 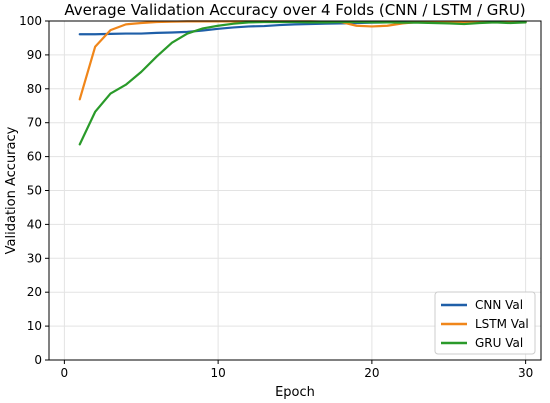 What do you see at coordinates (502, 324) in the screenshot?
I see `legend-label-1: LSTM Val` at bounding box center [502, 324].